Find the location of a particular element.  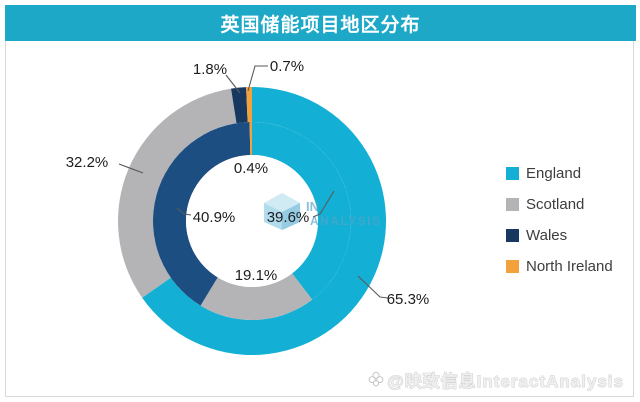

legend-label-wales: Wales is located at coordinates (547, 235).